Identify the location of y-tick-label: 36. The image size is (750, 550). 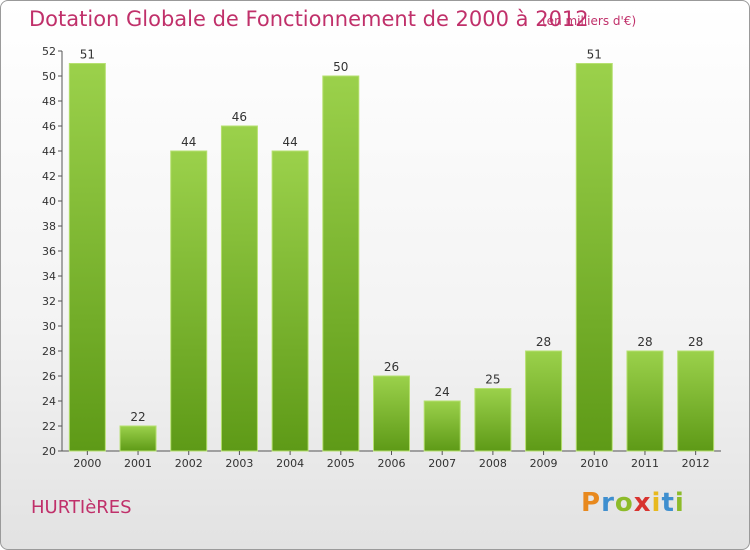
(49, 251).